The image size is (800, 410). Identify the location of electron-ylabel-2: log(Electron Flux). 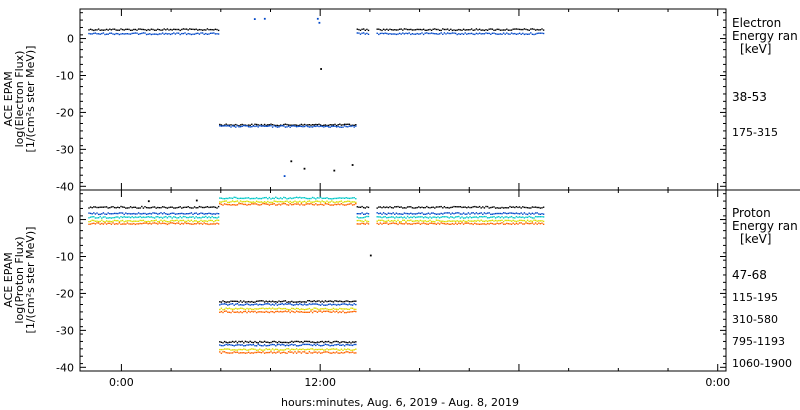
(19, 99).